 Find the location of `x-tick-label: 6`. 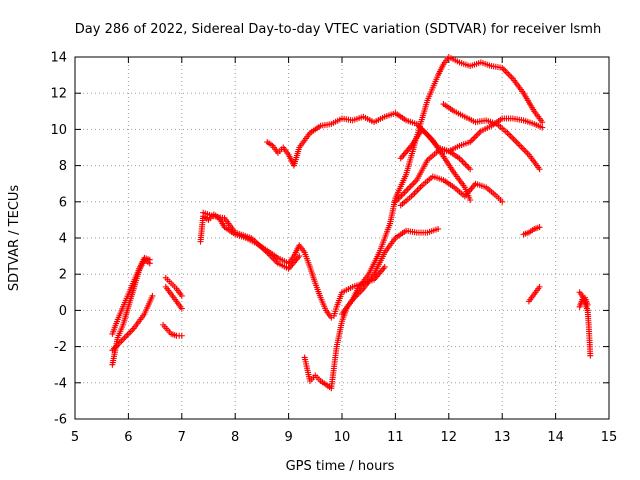

x-tick-label: 6 is located at coordinates (128, 437).